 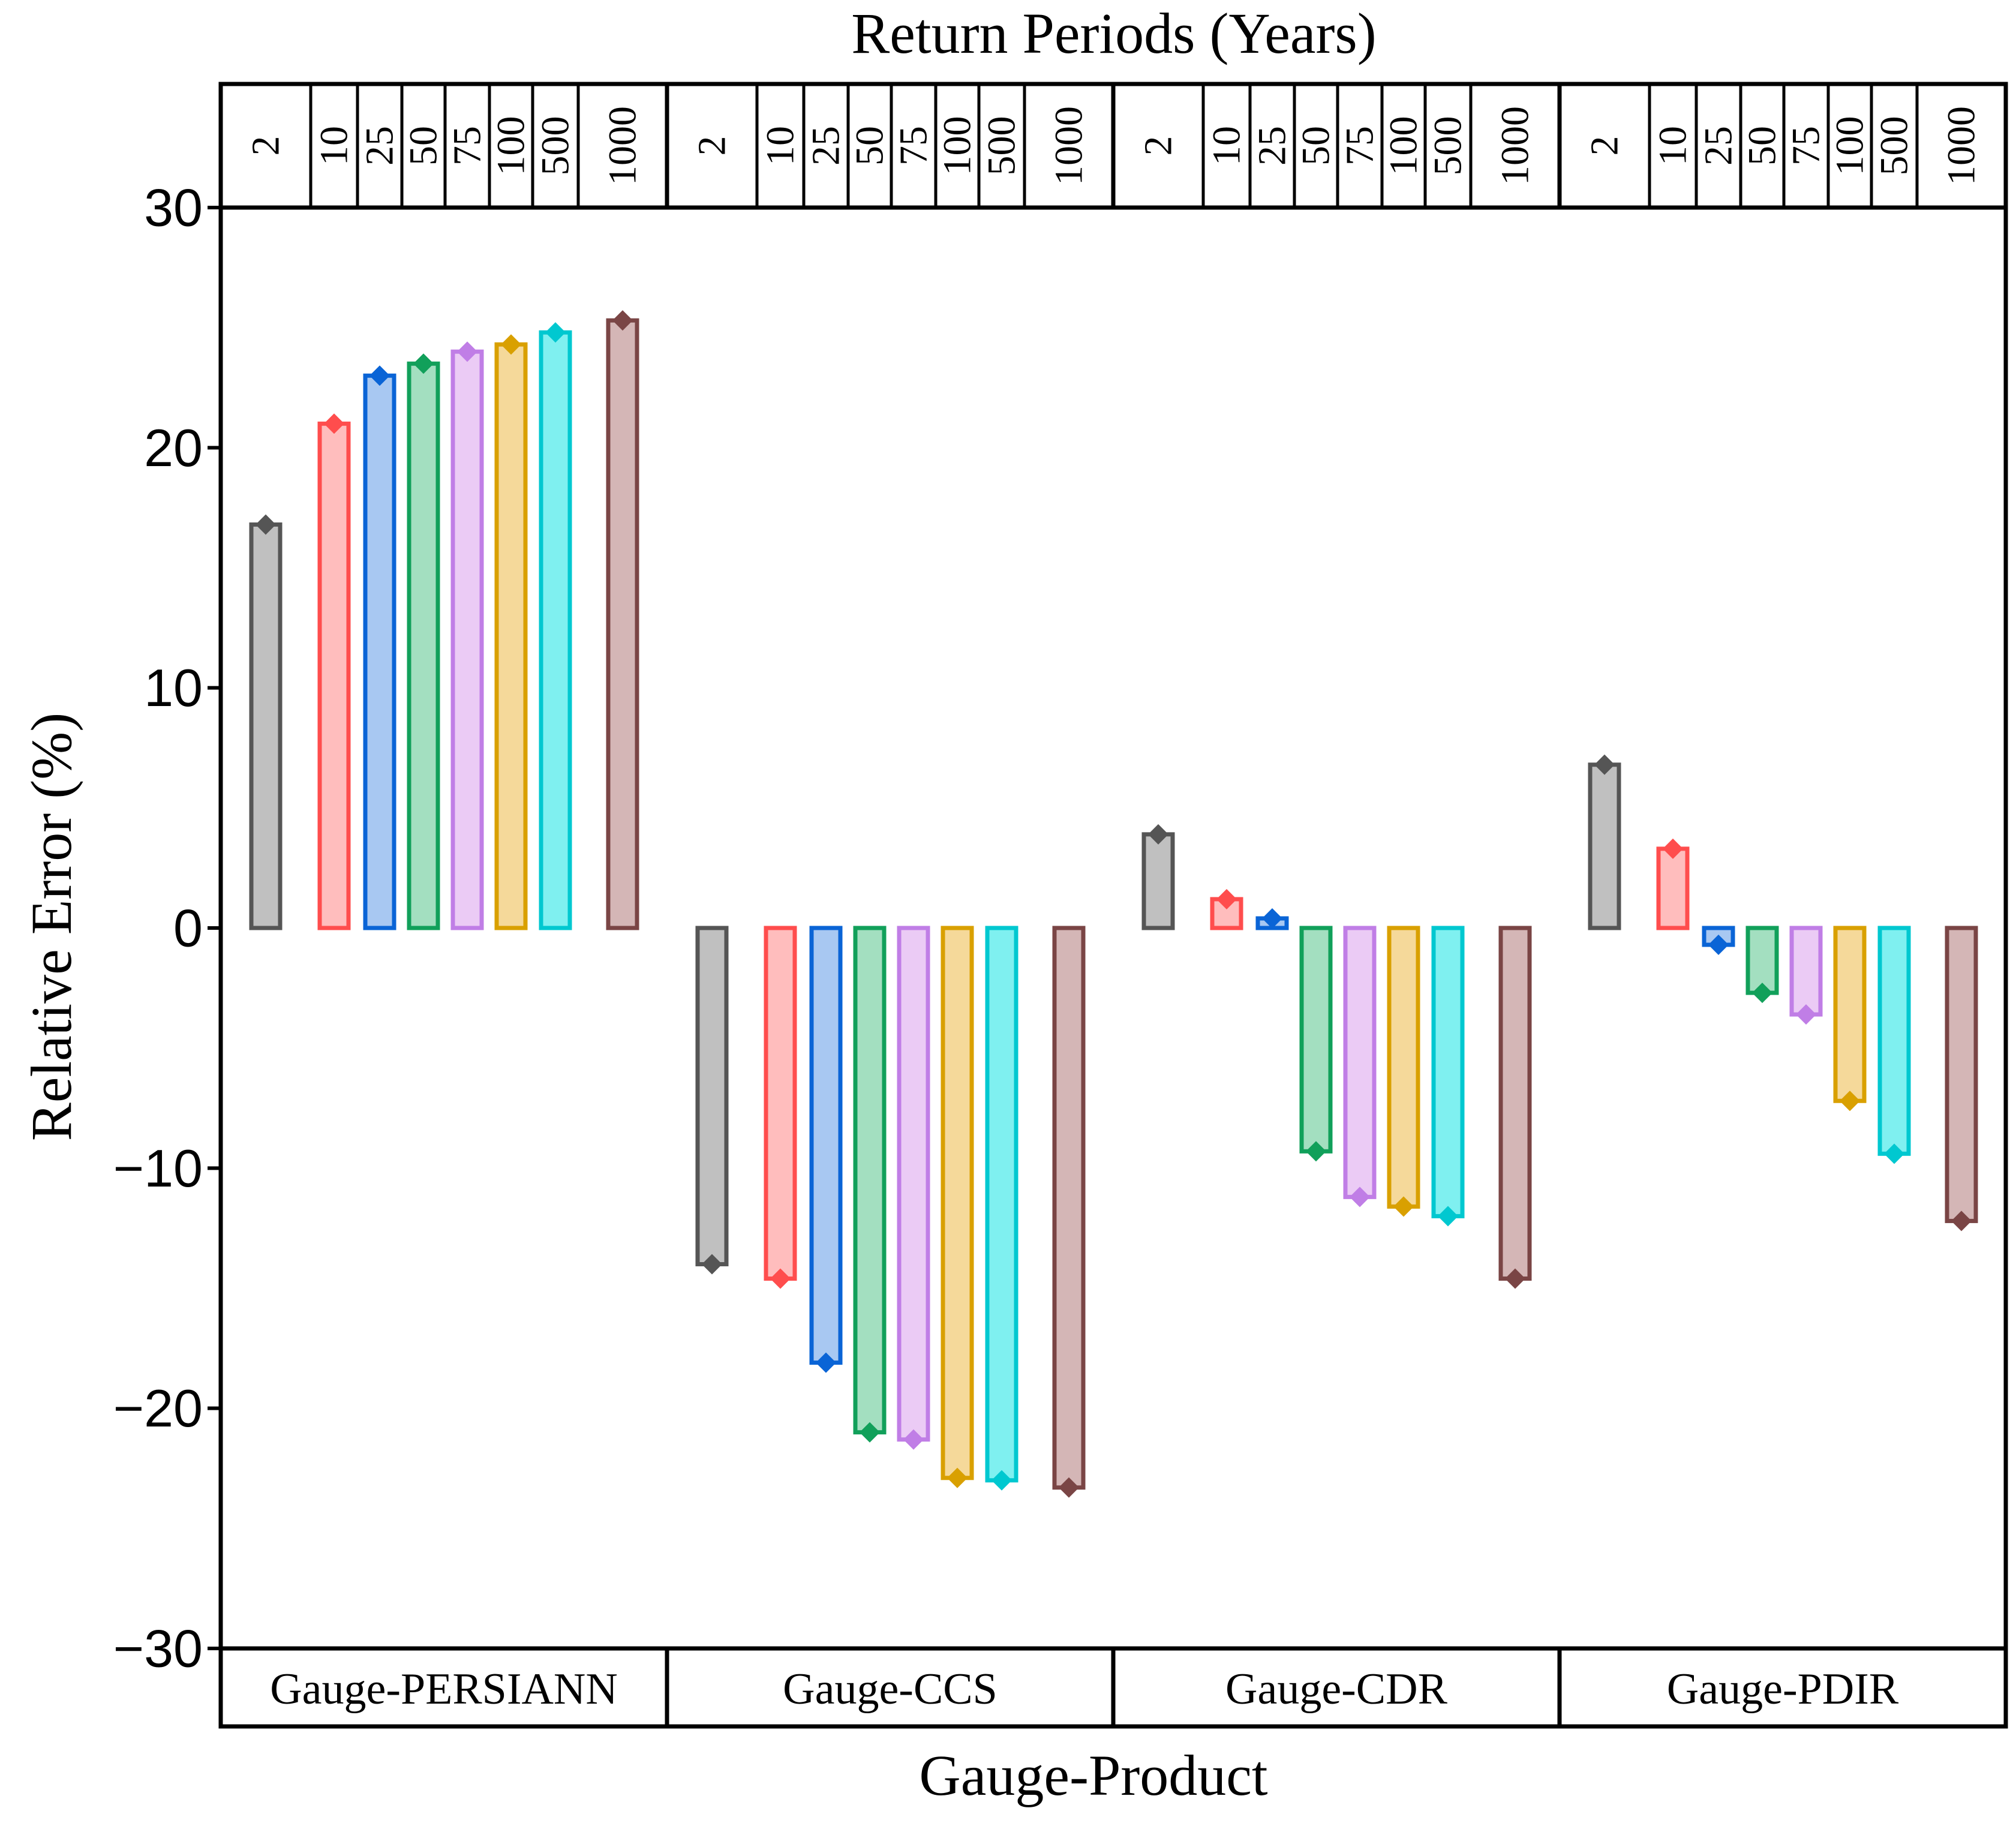 What do you see at coordinates (167, 928) in the screenshot?
I see `y-axis-ticks: 30 20 10 0 −10 −20 −30` at bounding box center [167, 928].